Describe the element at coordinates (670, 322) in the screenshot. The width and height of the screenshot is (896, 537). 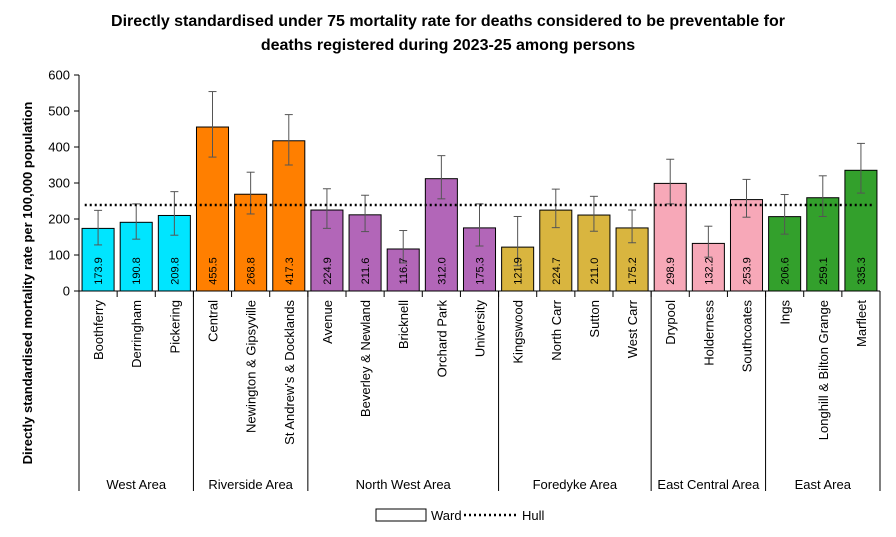
I see `category-label: Drypool` at that location.